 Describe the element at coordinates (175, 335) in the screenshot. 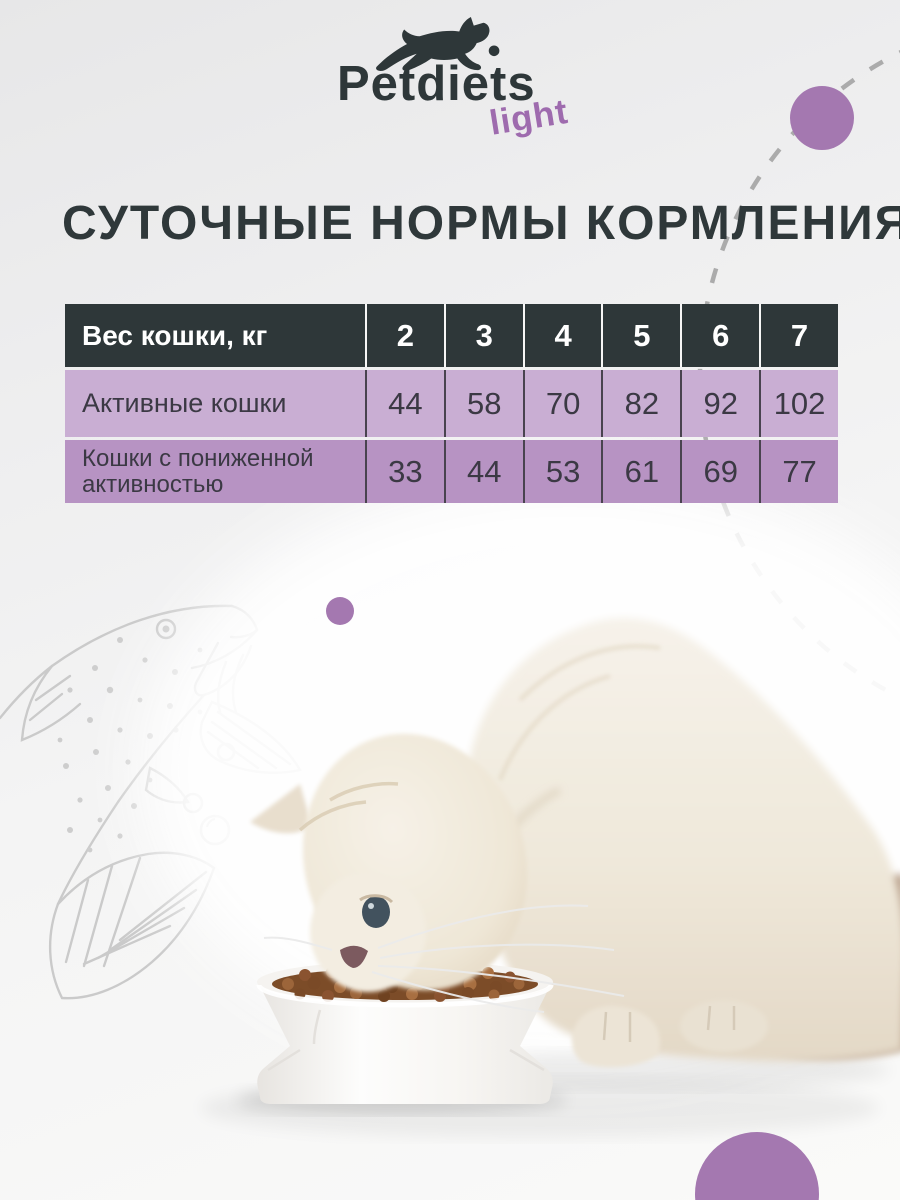

I see `table-header-label: Вес кошки, кг` at that location.